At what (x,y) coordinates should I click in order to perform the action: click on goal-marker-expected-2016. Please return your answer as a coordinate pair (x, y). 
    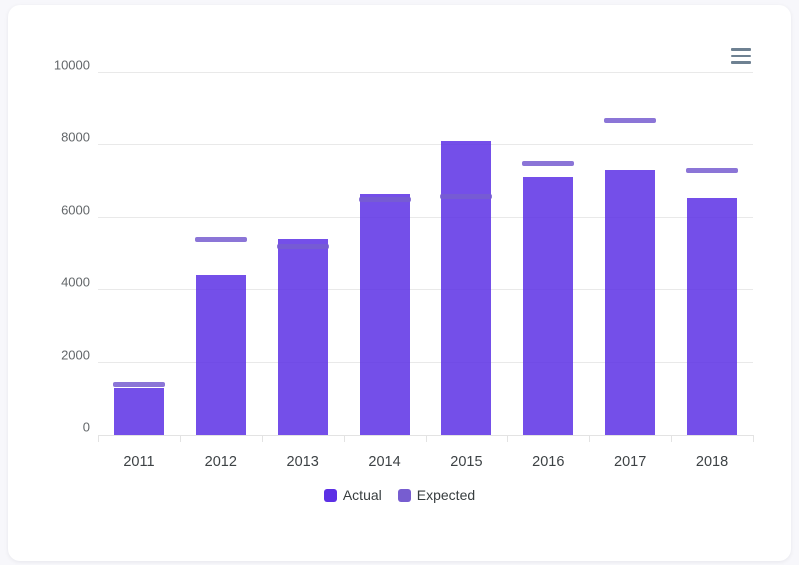
    Looking at the image, I should click on (548, 163).